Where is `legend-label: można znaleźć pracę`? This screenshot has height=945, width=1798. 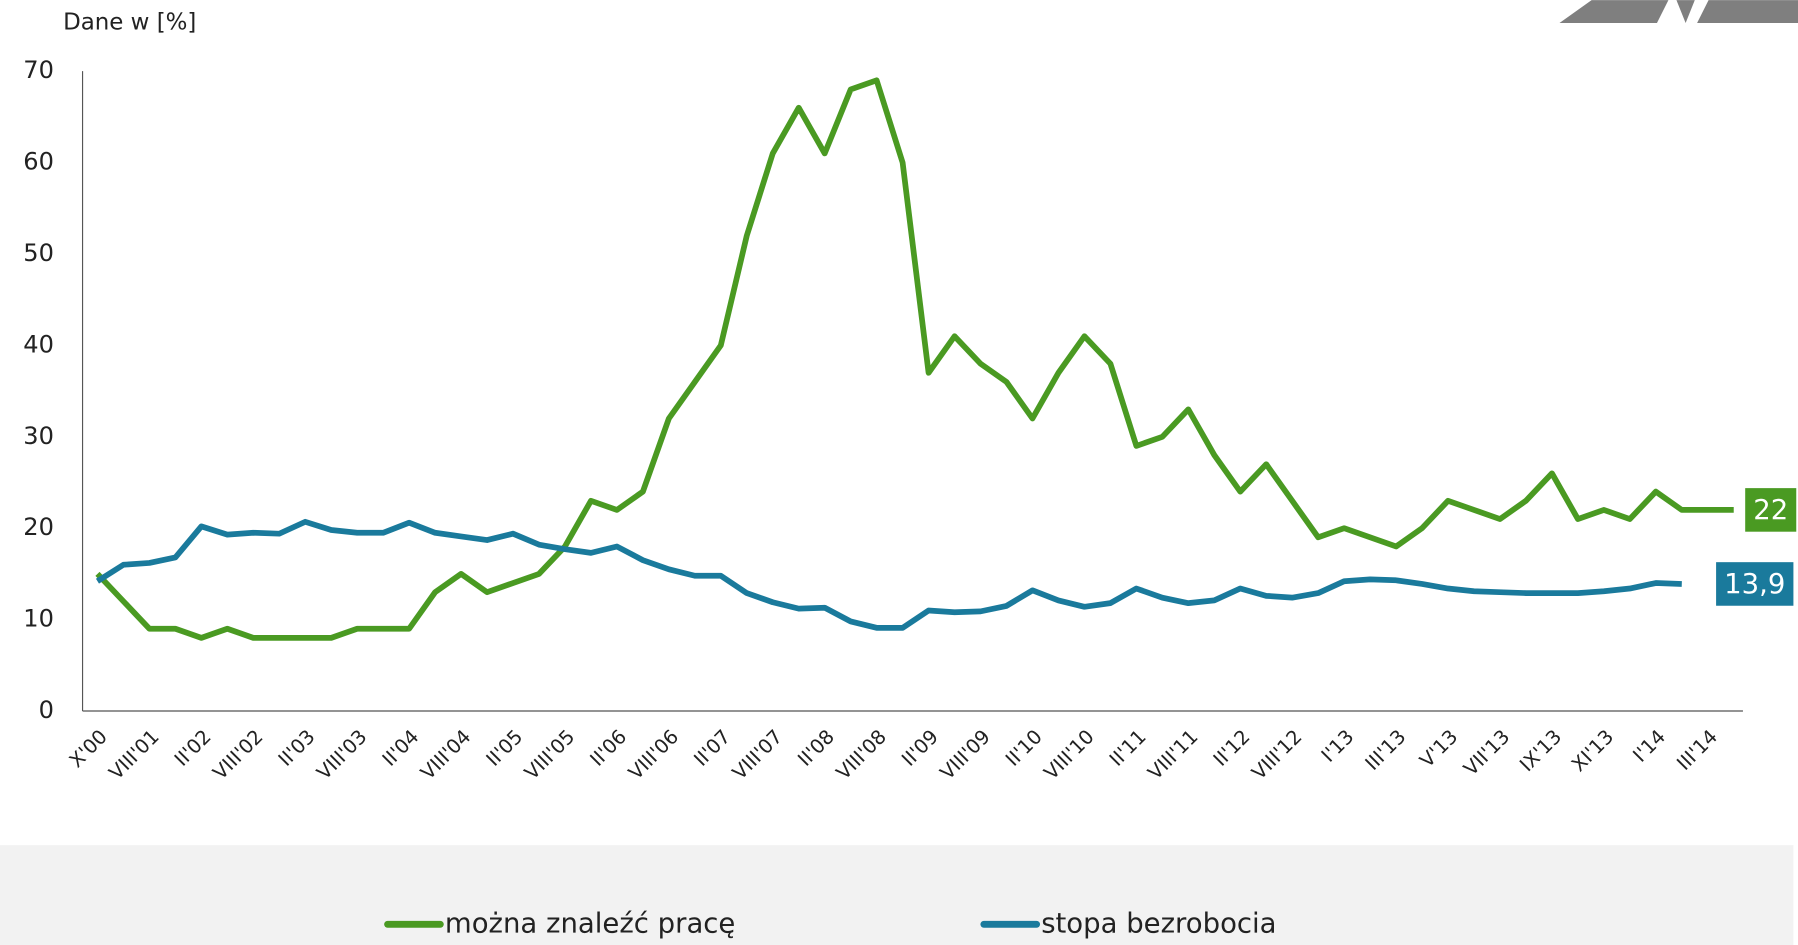 legend-label: można znaleźć pracę is located at coordinates (590, 923).